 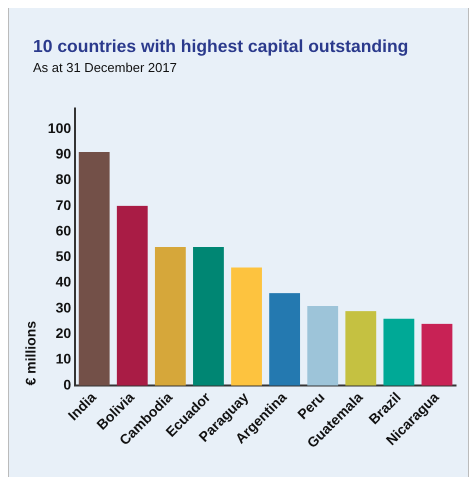 I want to click on y-tick-label: 10, so click(x=64, y=358).